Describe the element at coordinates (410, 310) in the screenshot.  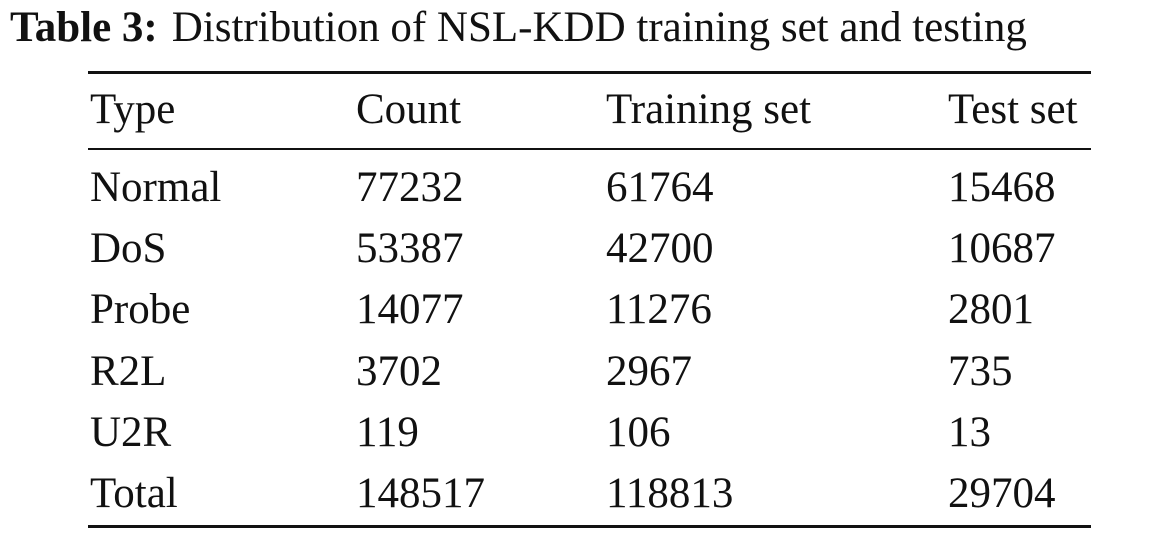
I see `table-cell: 14077` at that location.